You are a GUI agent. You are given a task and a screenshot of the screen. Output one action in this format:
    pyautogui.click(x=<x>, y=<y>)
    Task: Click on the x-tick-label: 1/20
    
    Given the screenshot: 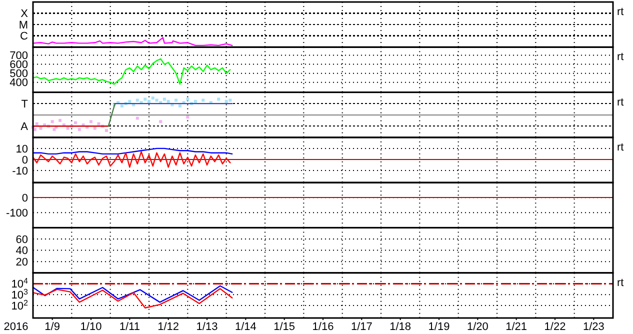 What is the action you would take?
    pyautogui.click(x=477, y=327)
    